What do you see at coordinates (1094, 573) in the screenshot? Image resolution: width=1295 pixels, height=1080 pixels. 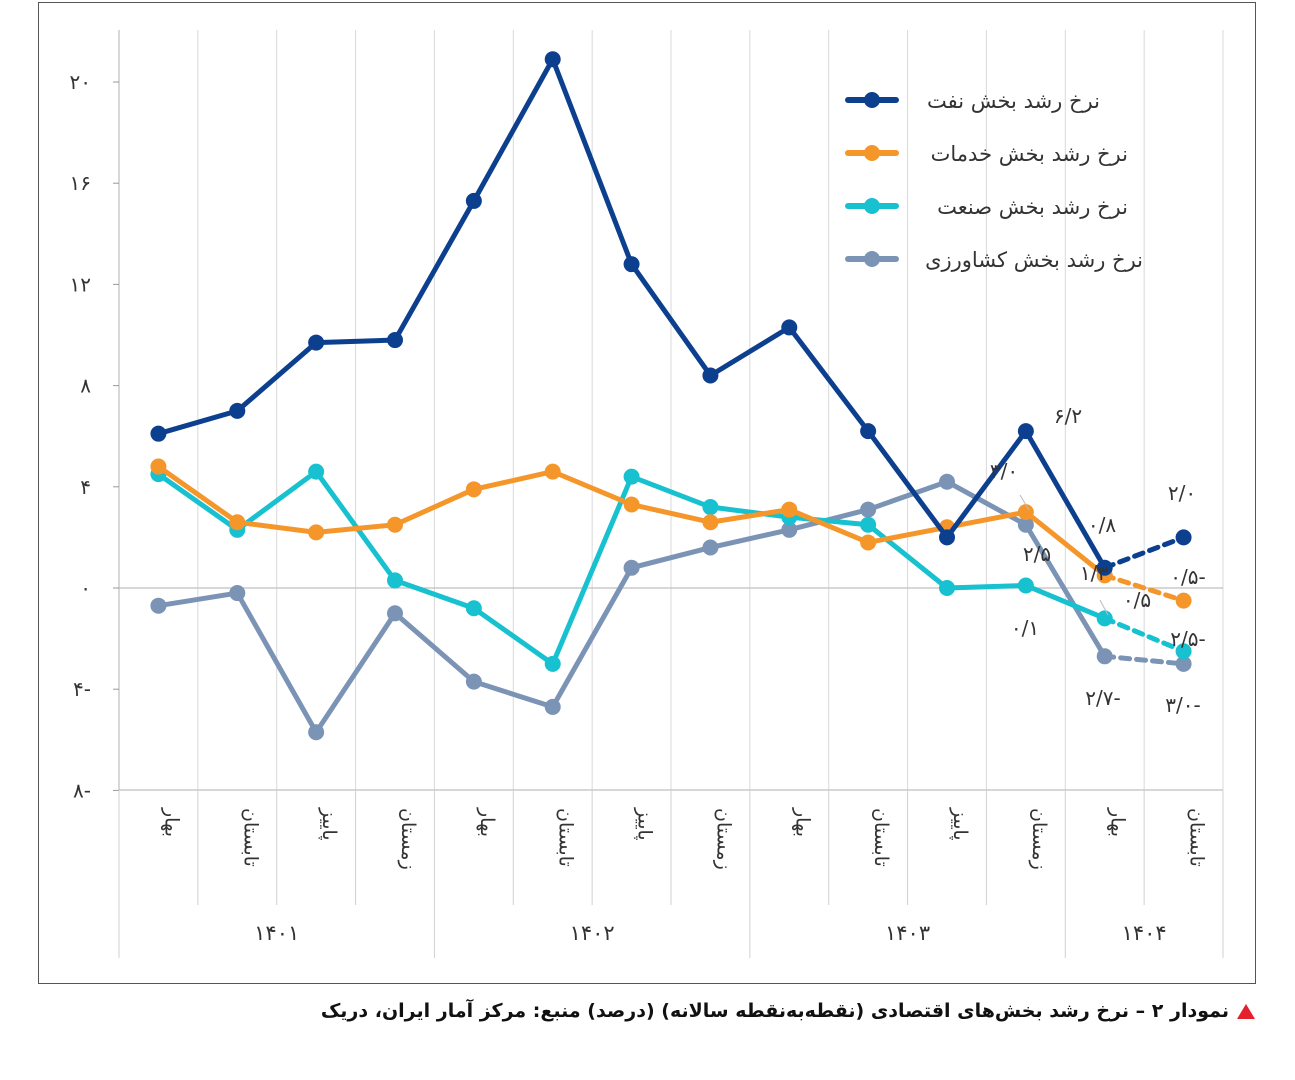 I see `data-label: ۱/۳` at bounding box center [1094, 573].